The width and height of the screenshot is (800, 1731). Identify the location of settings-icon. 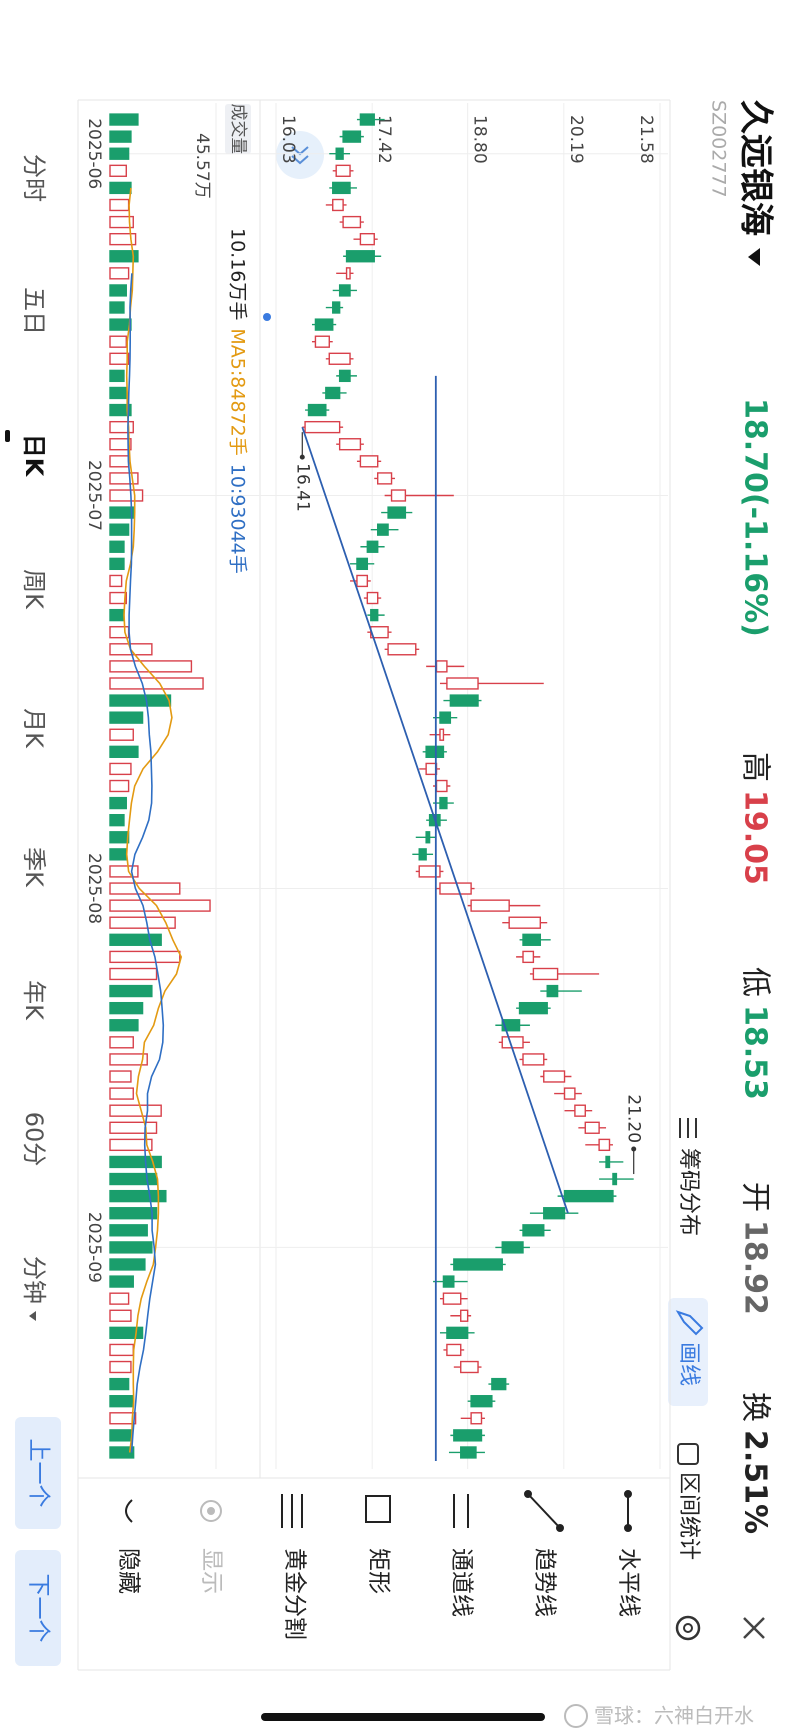
(688, 1628).